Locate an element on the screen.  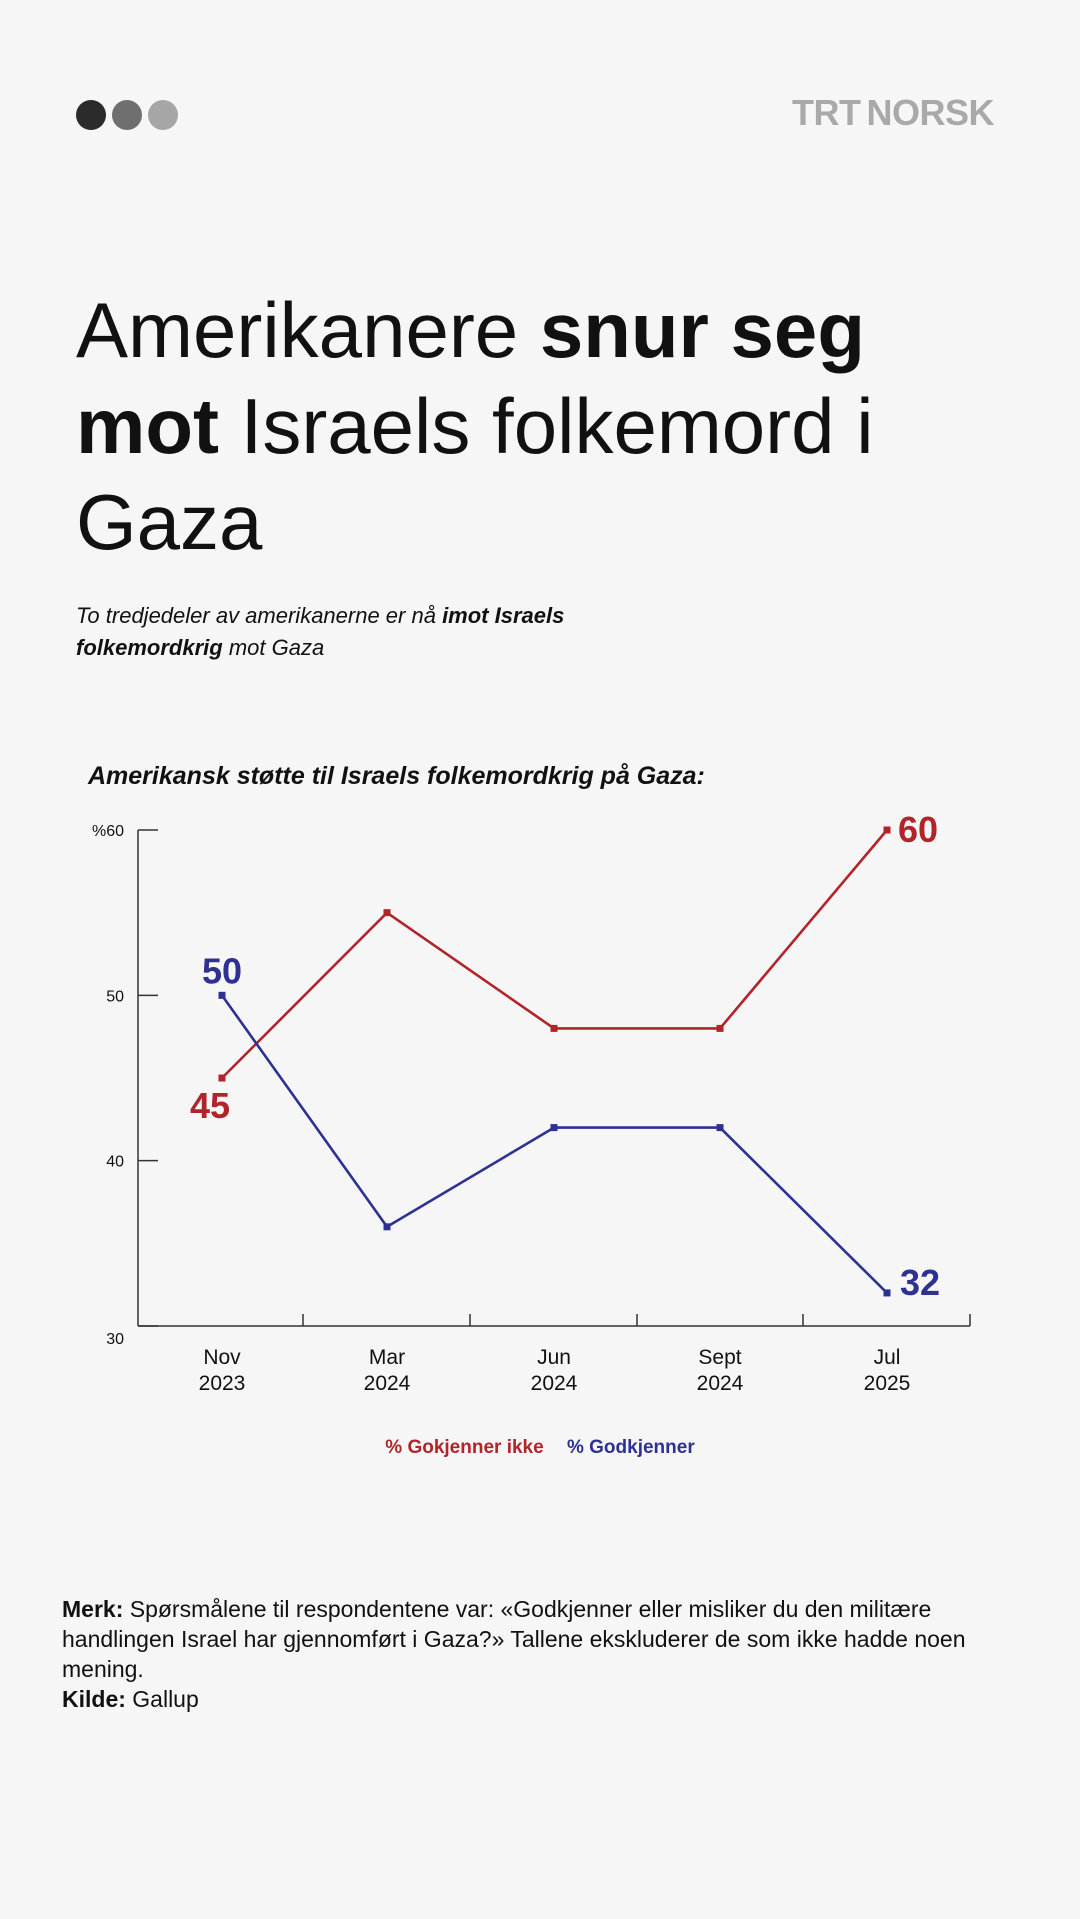
note-kilde-text: Gallup is located at coordinates (162, 1699).